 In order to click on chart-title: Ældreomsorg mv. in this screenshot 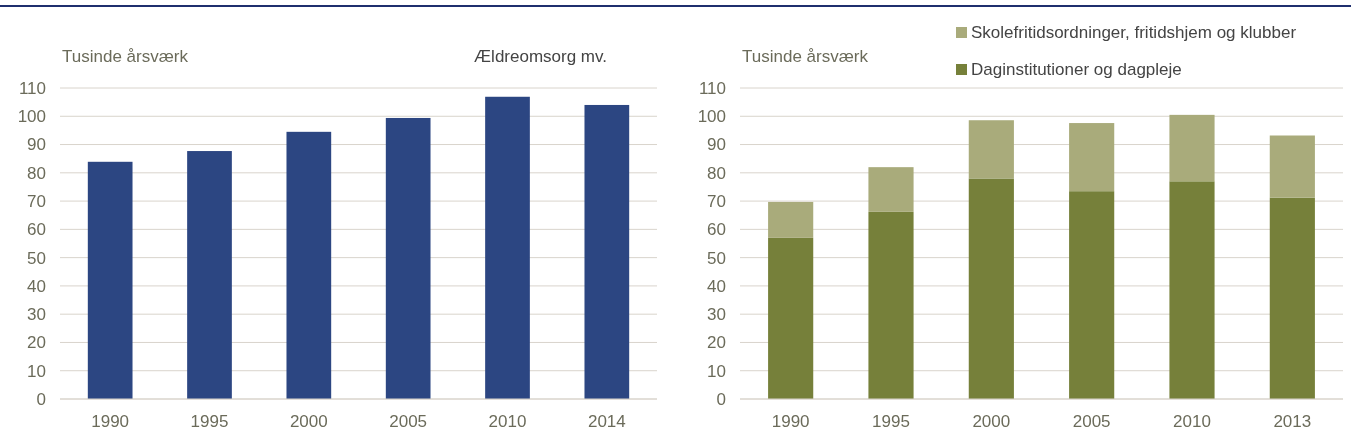, I will do `click(540, 56)`.